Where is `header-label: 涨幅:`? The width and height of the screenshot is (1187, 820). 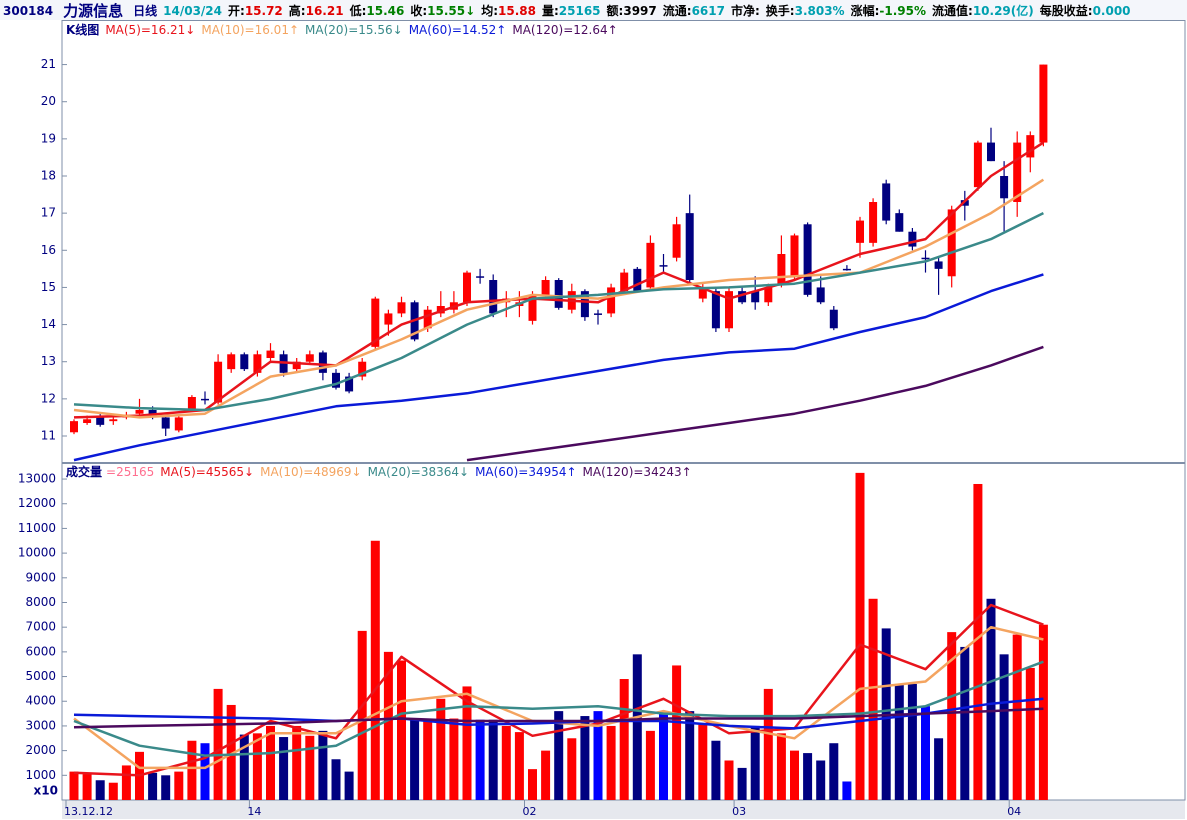
header-label: 涨幅: is located at coordinates (865, 10).